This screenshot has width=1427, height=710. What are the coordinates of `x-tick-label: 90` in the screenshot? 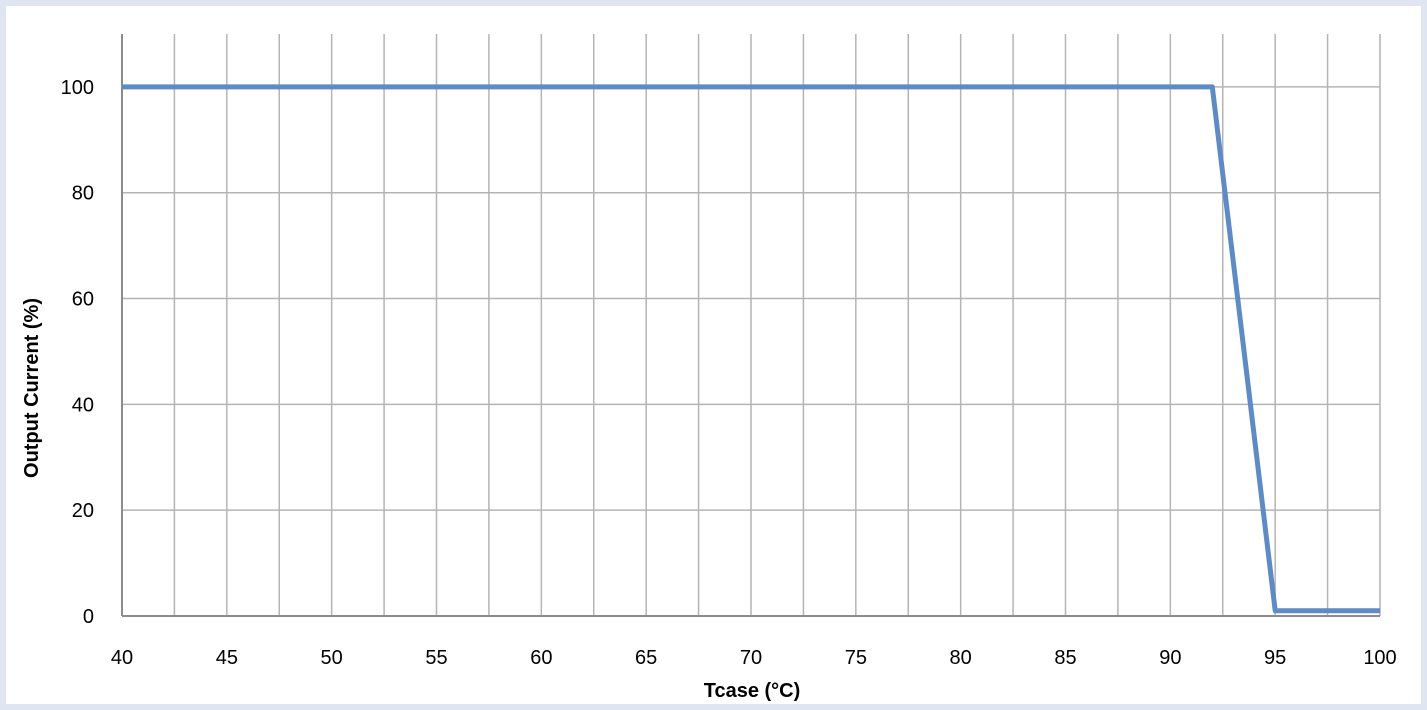 It's located at (1170, 658).